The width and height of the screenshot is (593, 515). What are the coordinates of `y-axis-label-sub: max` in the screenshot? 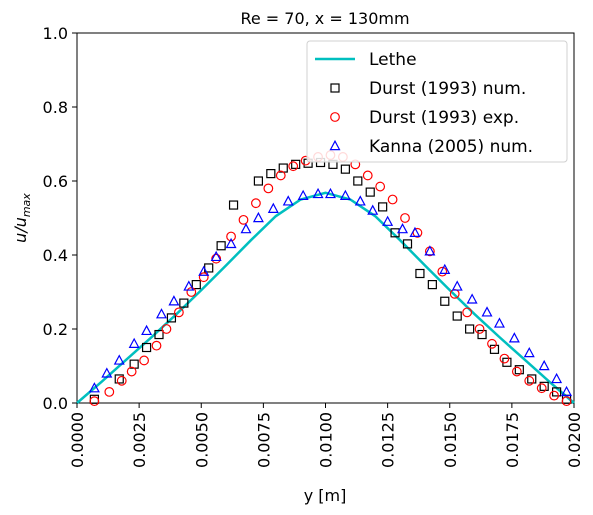 It's located at (26, 205).